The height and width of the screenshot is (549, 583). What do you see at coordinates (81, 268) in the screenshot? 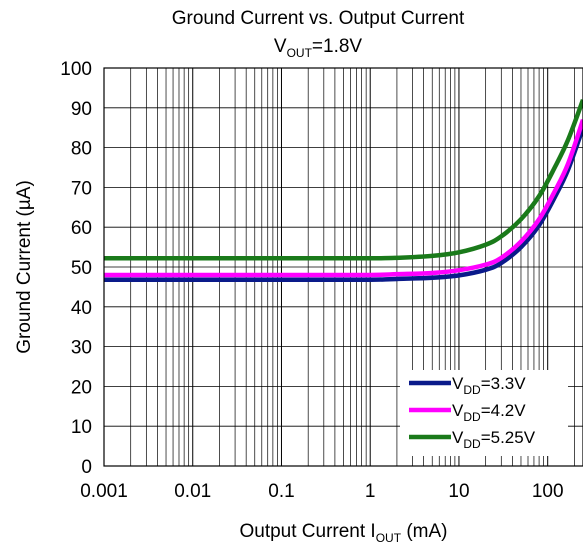
I see `y-tick-label: 50` at bounding box center [81, 268].